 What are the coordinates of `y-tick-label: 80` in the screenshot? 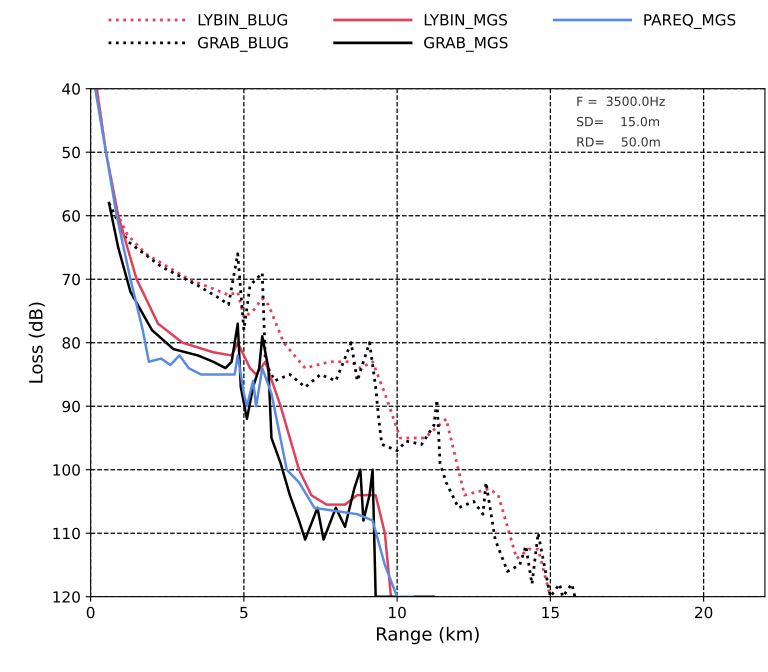 It's located at (71, 343).